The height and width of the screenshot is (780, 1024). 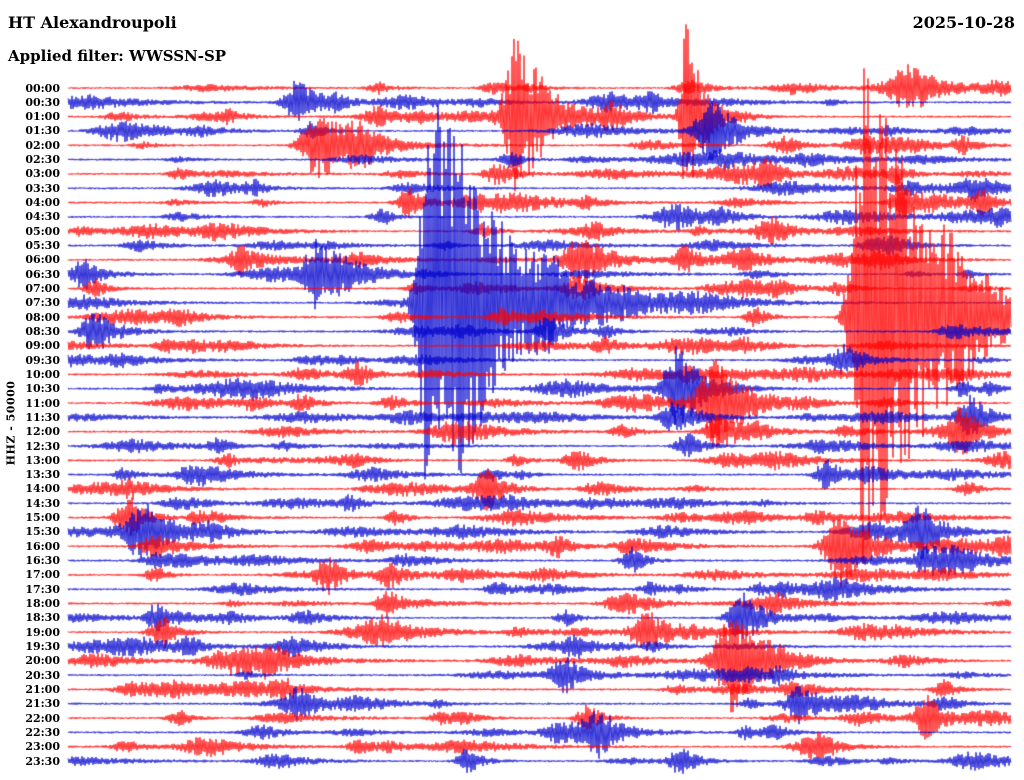 I want to click on time-label: 14:30, so click(x=42, y=503).